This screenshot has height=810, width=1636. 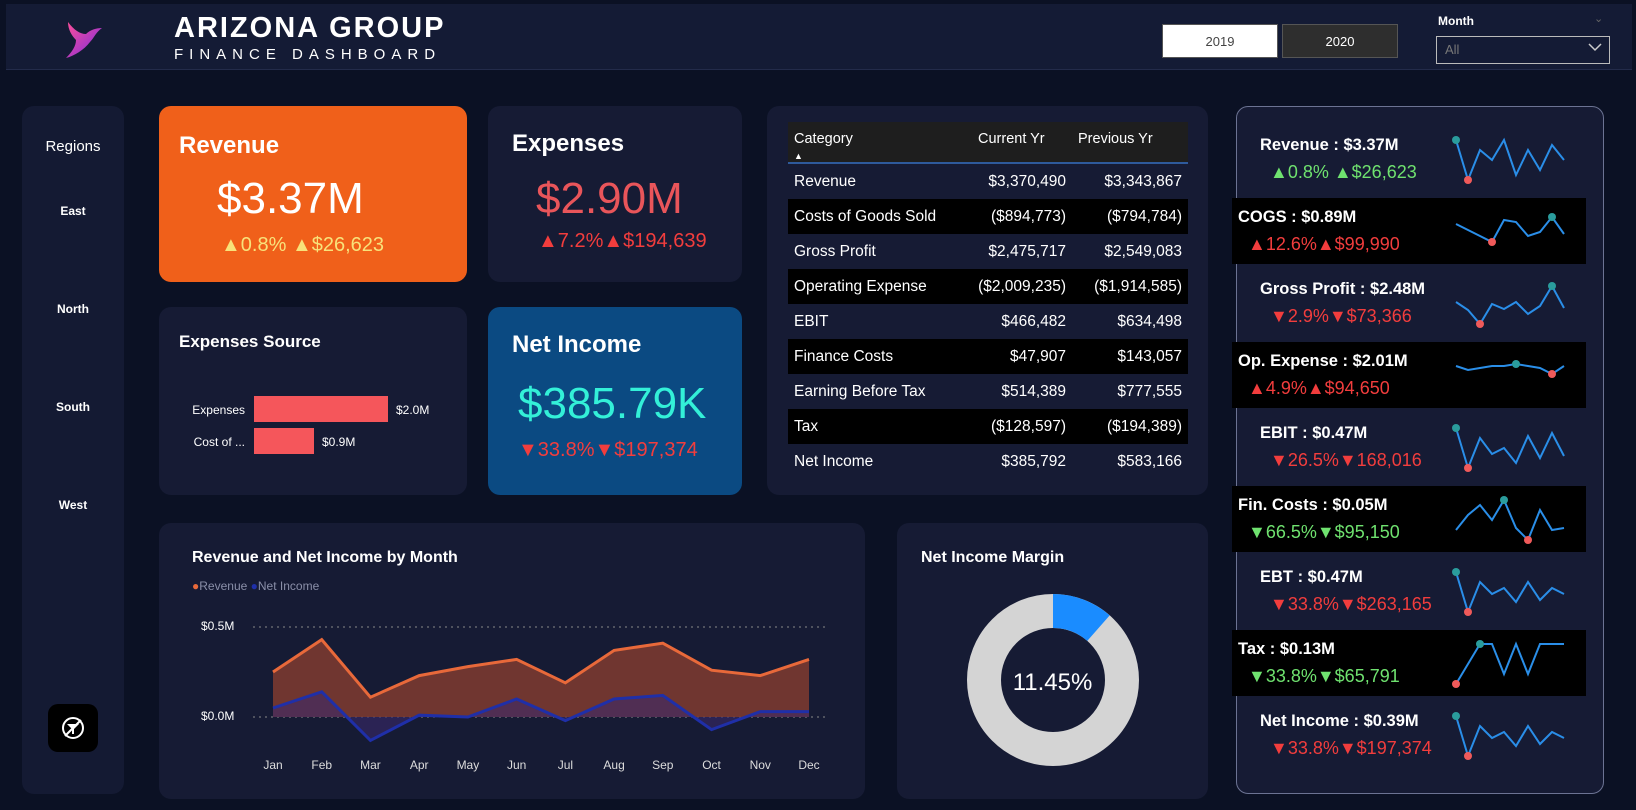 I want to click on bar-label-expenses: Expenses, so click(x=218, y=410).